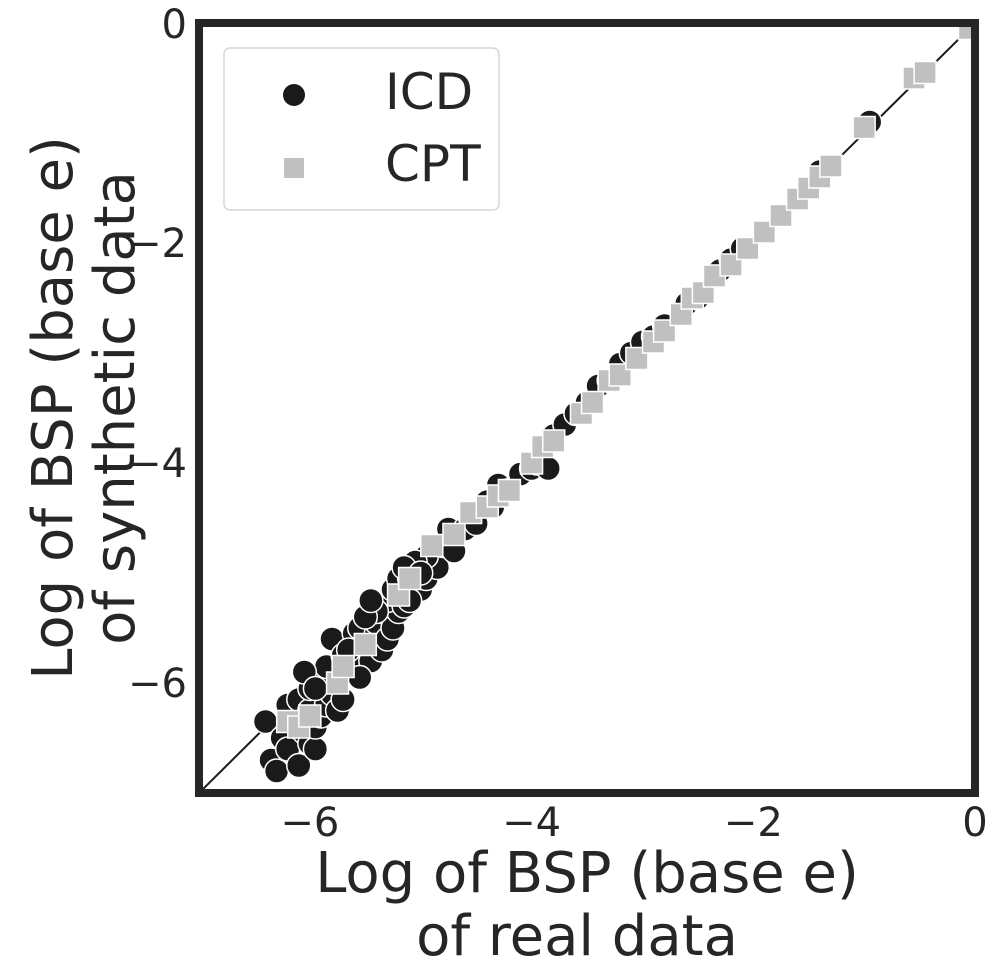  Describe the element at coordinates (587, 873) in the screenshot. I see `x-axis-label-line-1: Log of BSP (base e)` at that location.